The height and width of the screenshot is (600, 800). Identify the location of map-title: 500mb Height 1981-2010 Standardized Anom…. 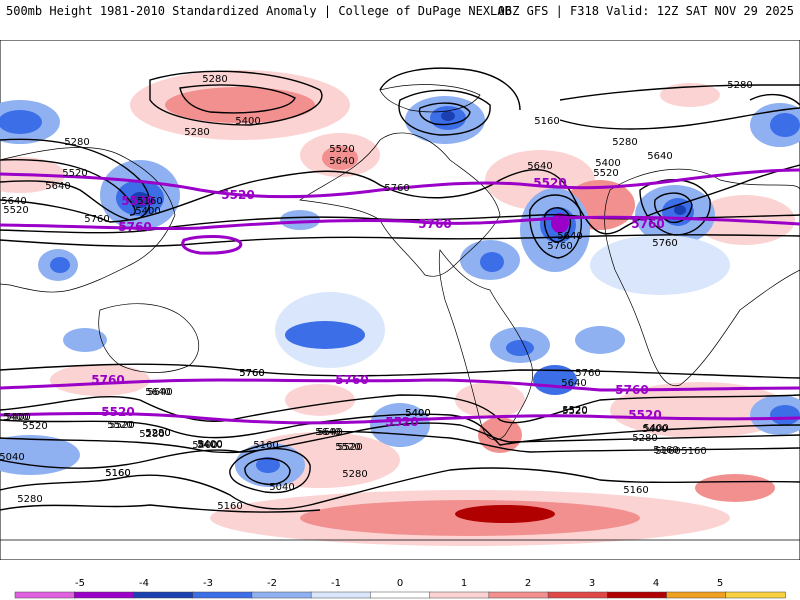
(259, 11).